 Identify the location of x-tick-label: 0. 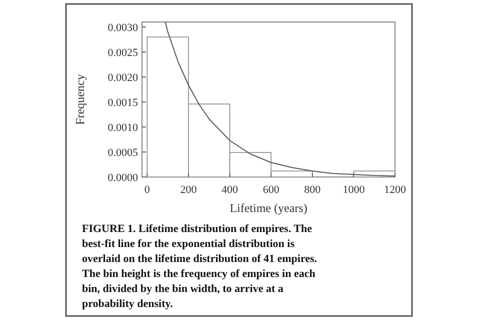
(147, 190).